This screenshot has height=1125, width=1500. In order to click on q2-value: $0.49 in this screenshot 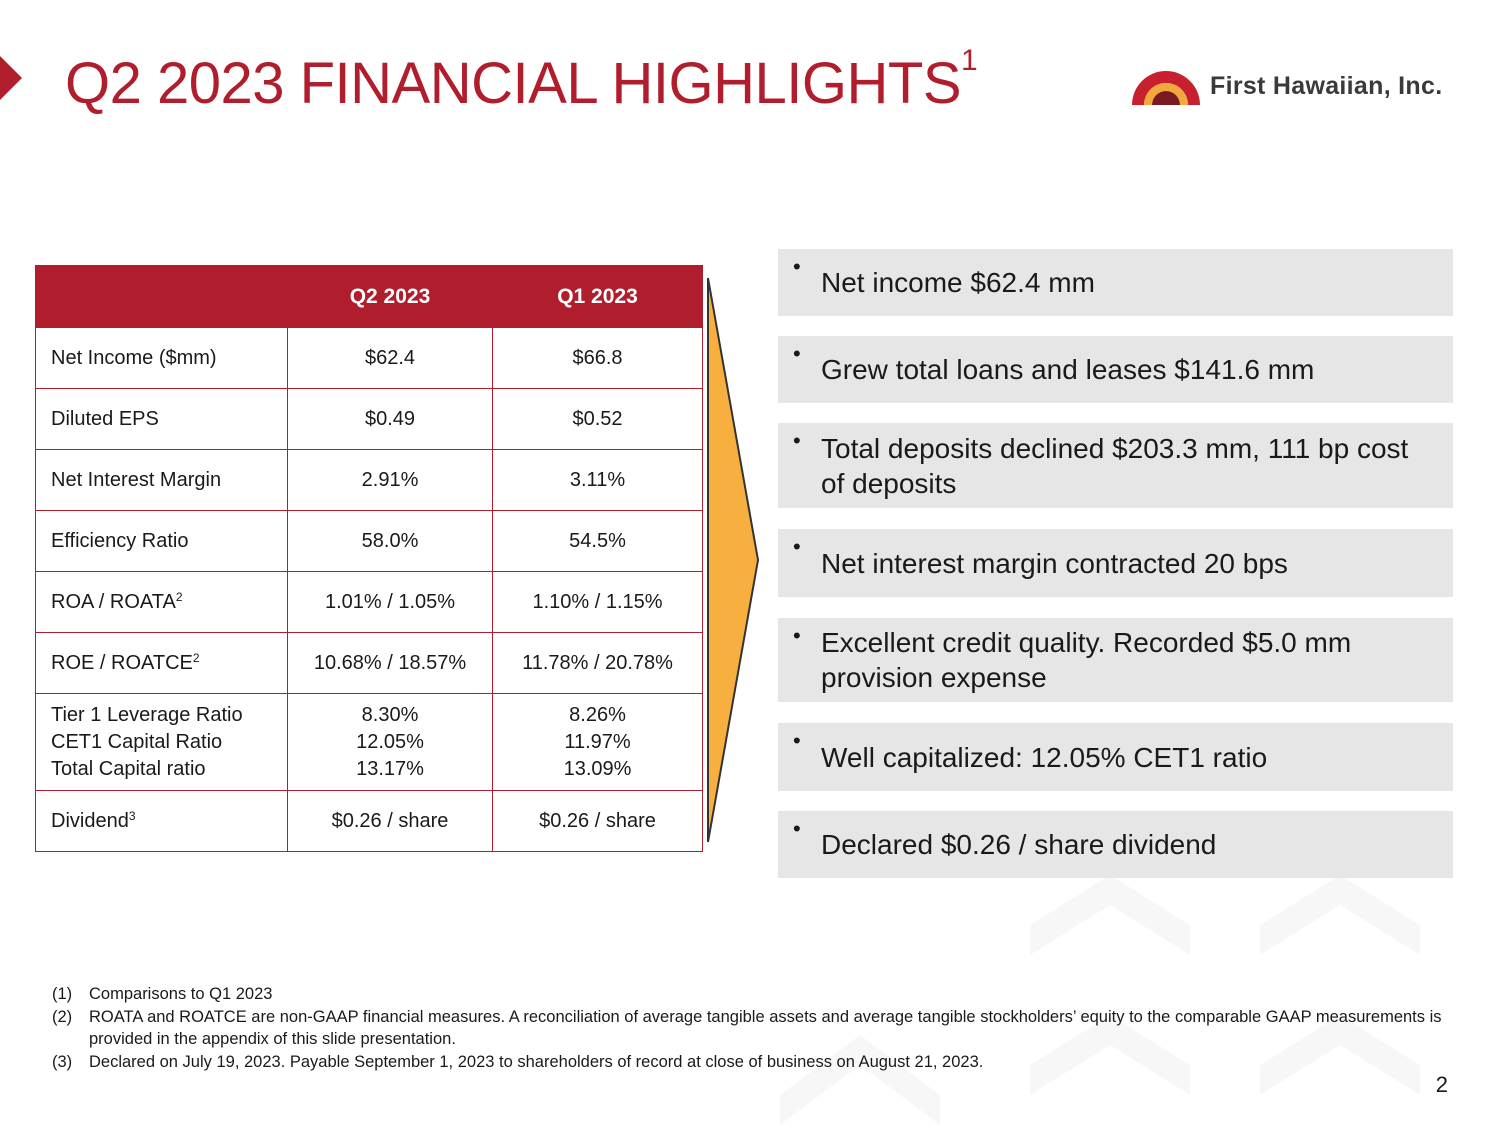, I will do `click(390, 419)`.